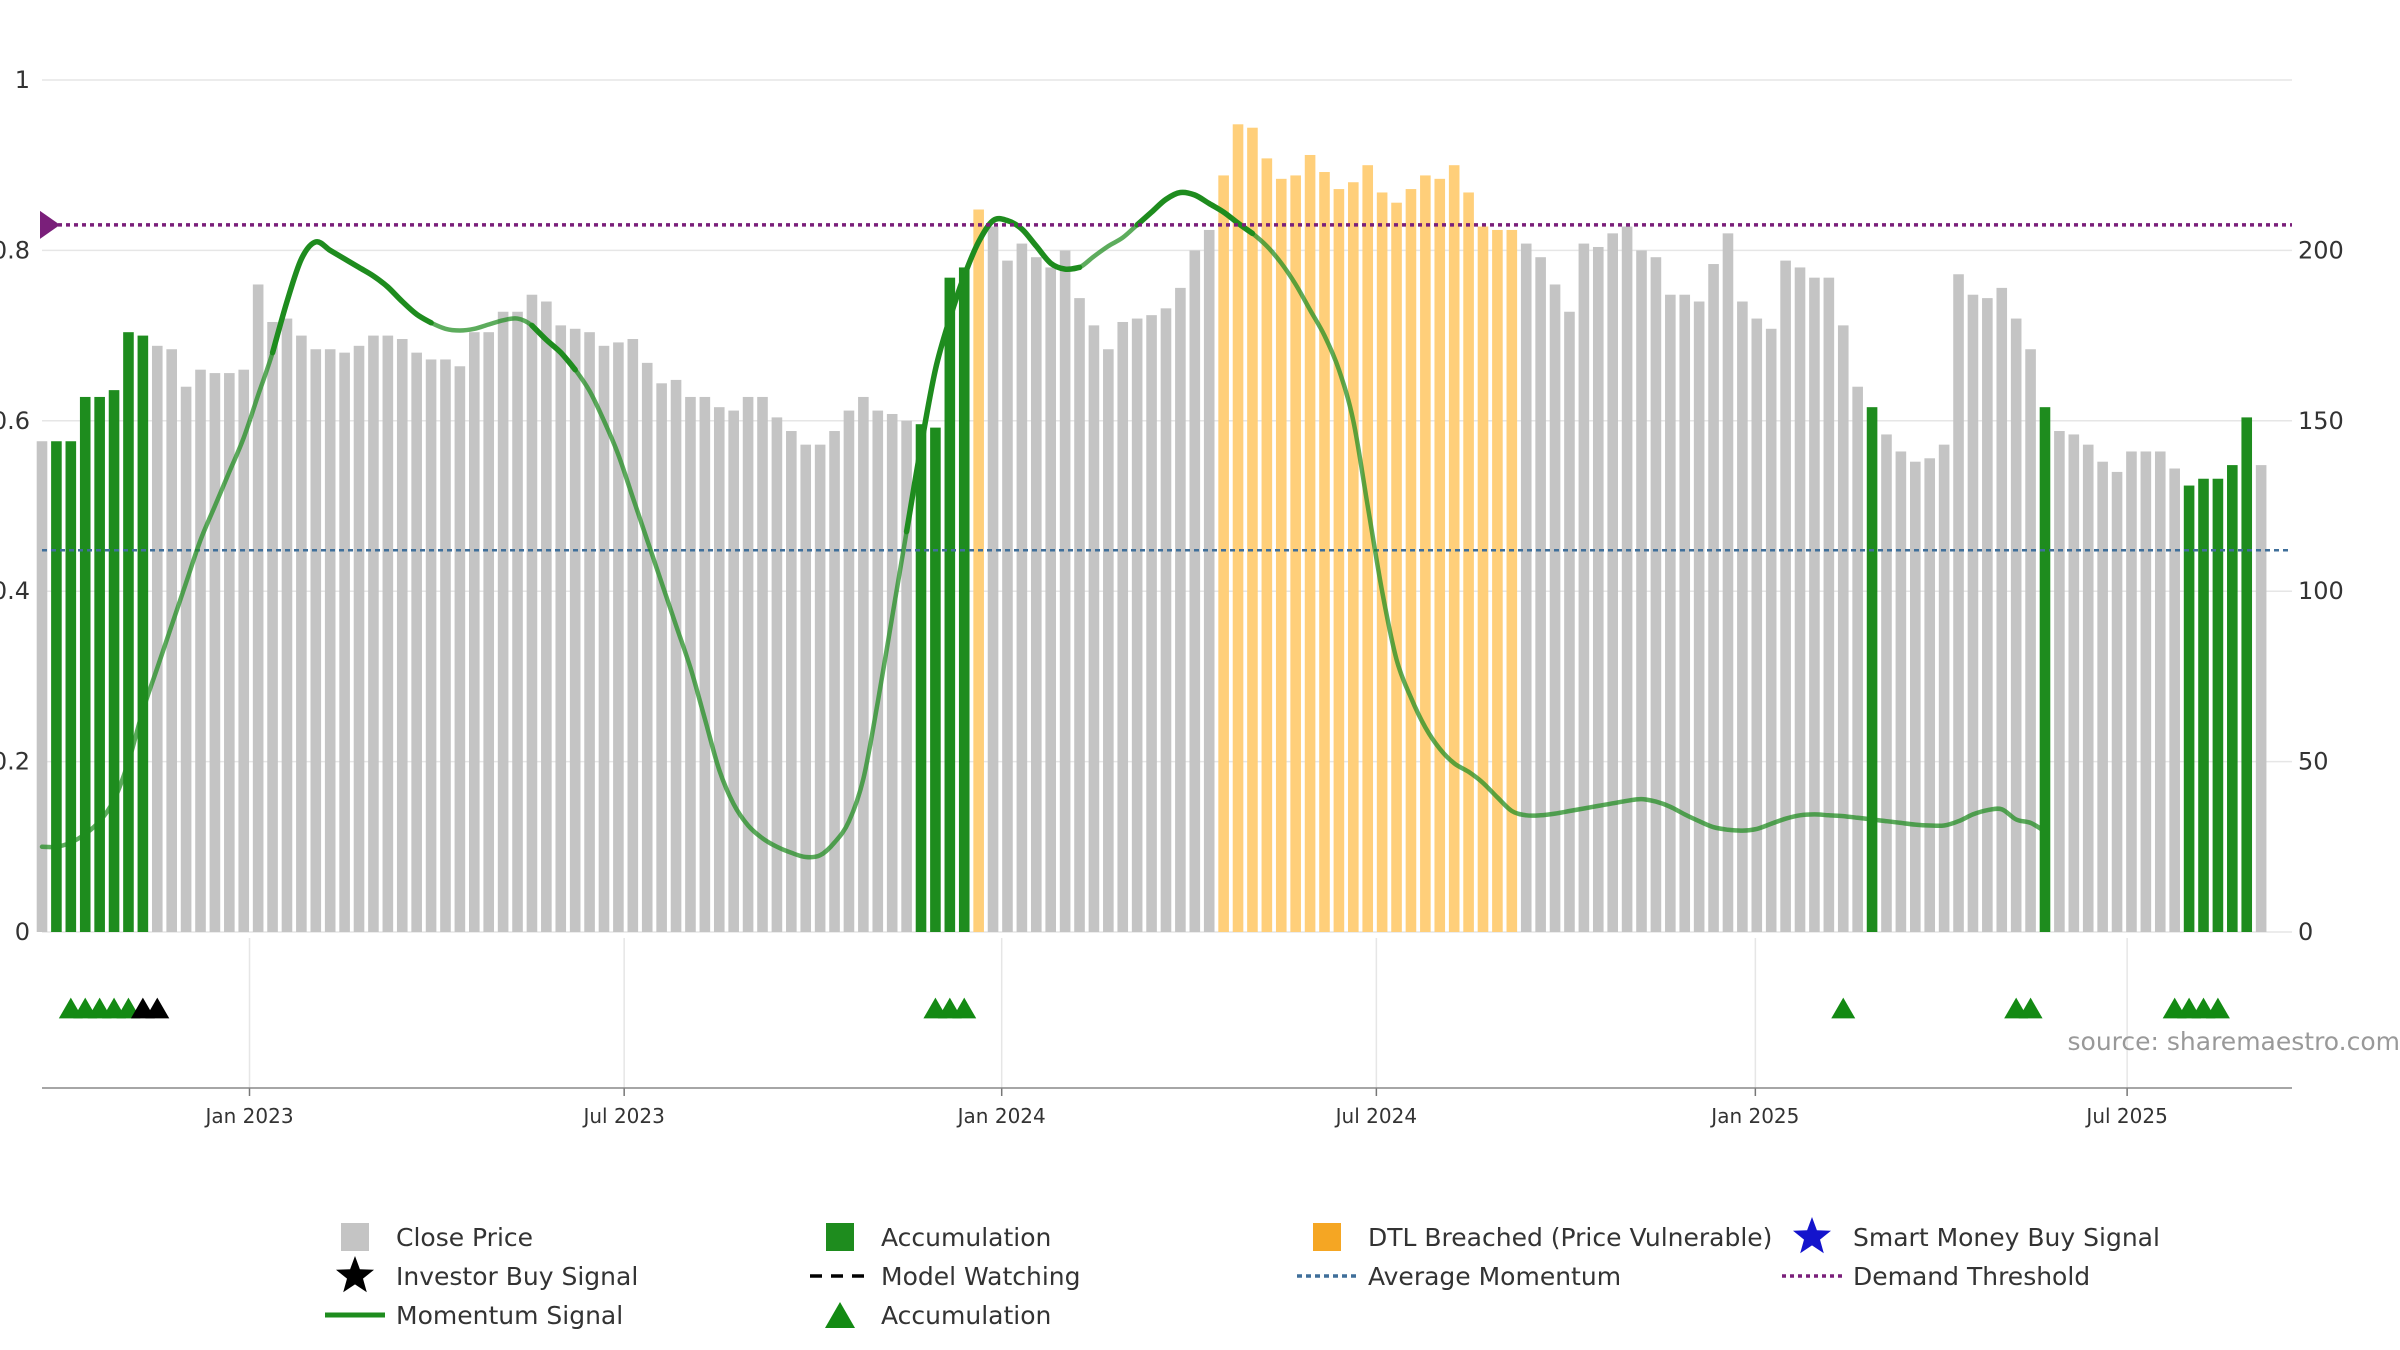 The width and height of the screenshot is (2400, 1350). What do you see at coordinates (1971, 1276) in the screenshot?
I see `legend-label: Demand Threshold` at bounding box center [1971, 1276].